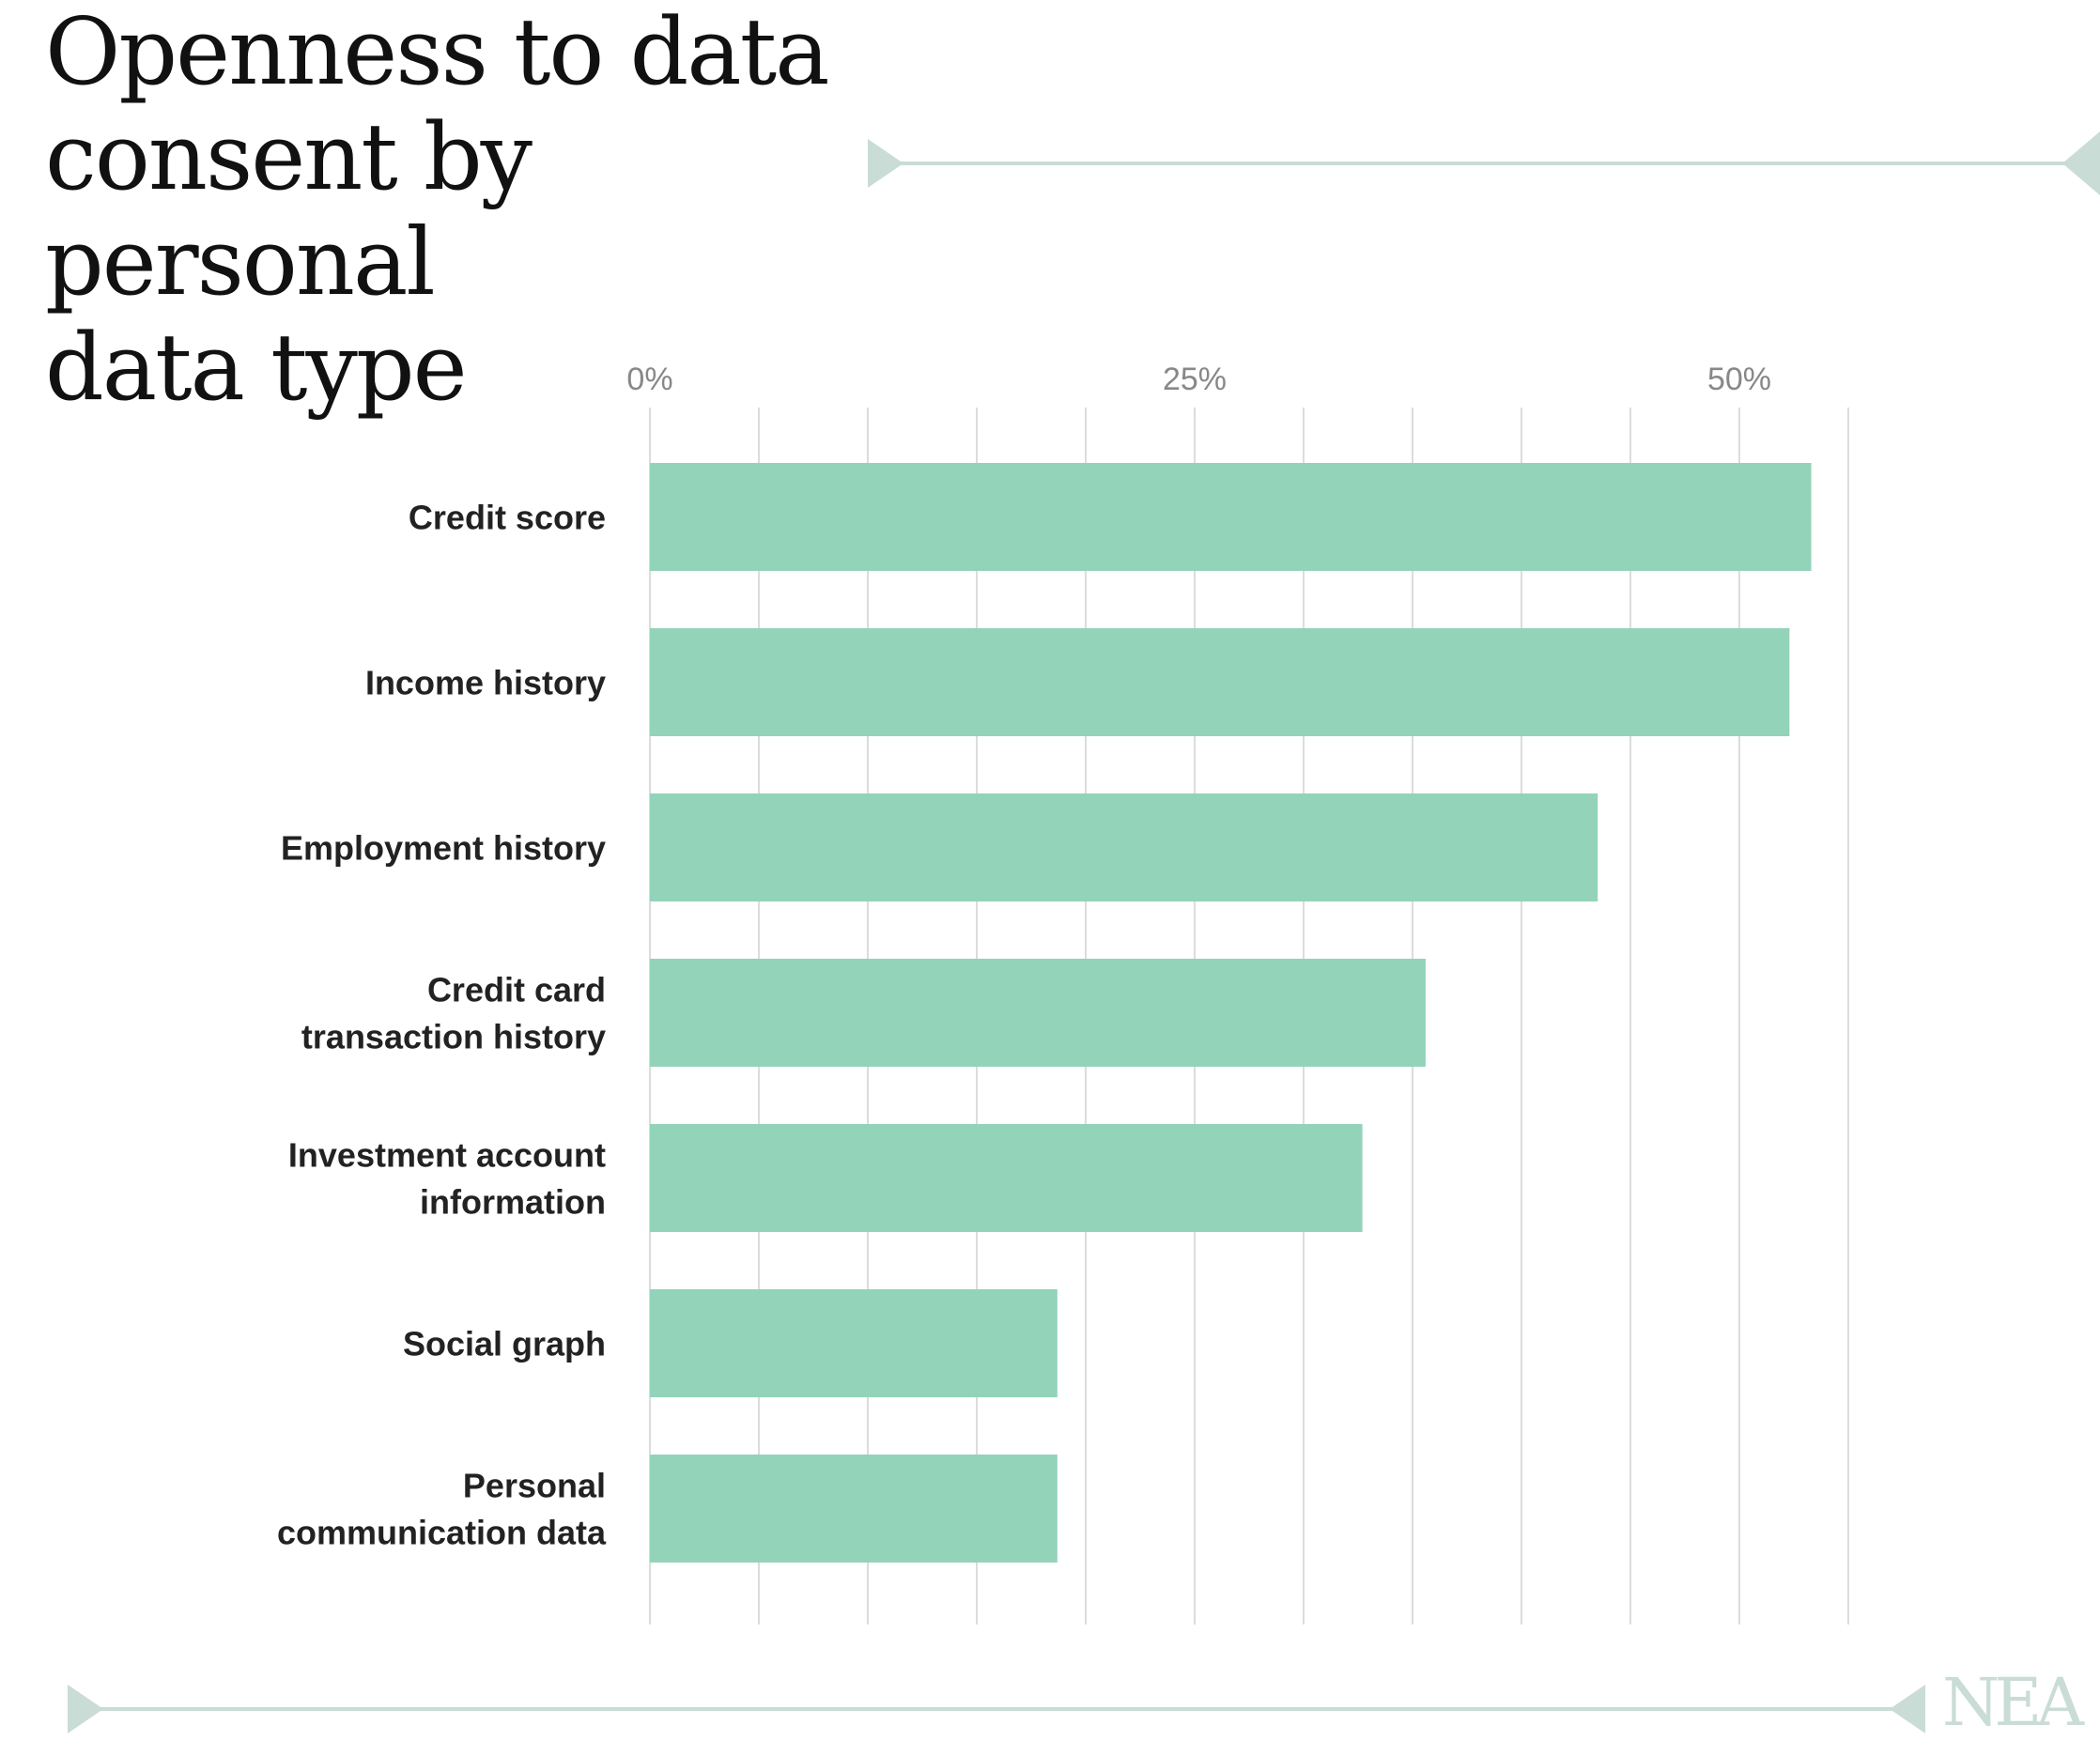 This screenshot has height=1740, width=2100. Describe the element at coordinates (1739, 379) in the screenshot. I see `x-tick-label: 50%` at that location.